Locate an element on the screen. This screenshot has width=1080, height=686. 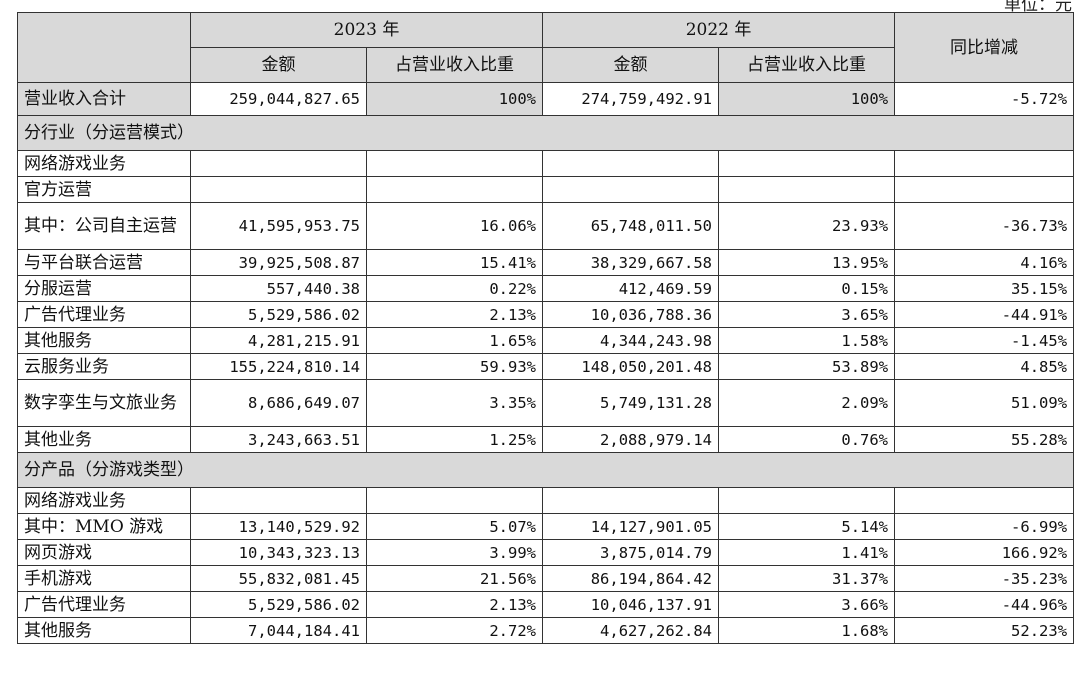
share-2023-cell: 3.35% is located at coordinates (454, 403).